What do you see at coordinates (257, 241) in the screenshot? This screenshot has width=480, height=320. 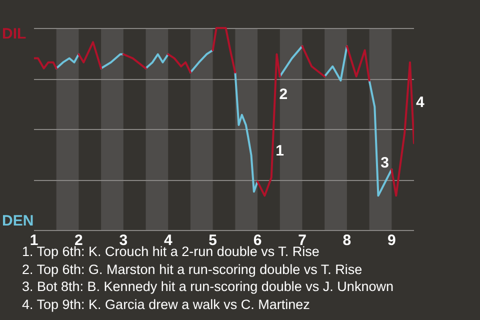 I see `x-tick-label: 6` at bounding box center [257, 241].